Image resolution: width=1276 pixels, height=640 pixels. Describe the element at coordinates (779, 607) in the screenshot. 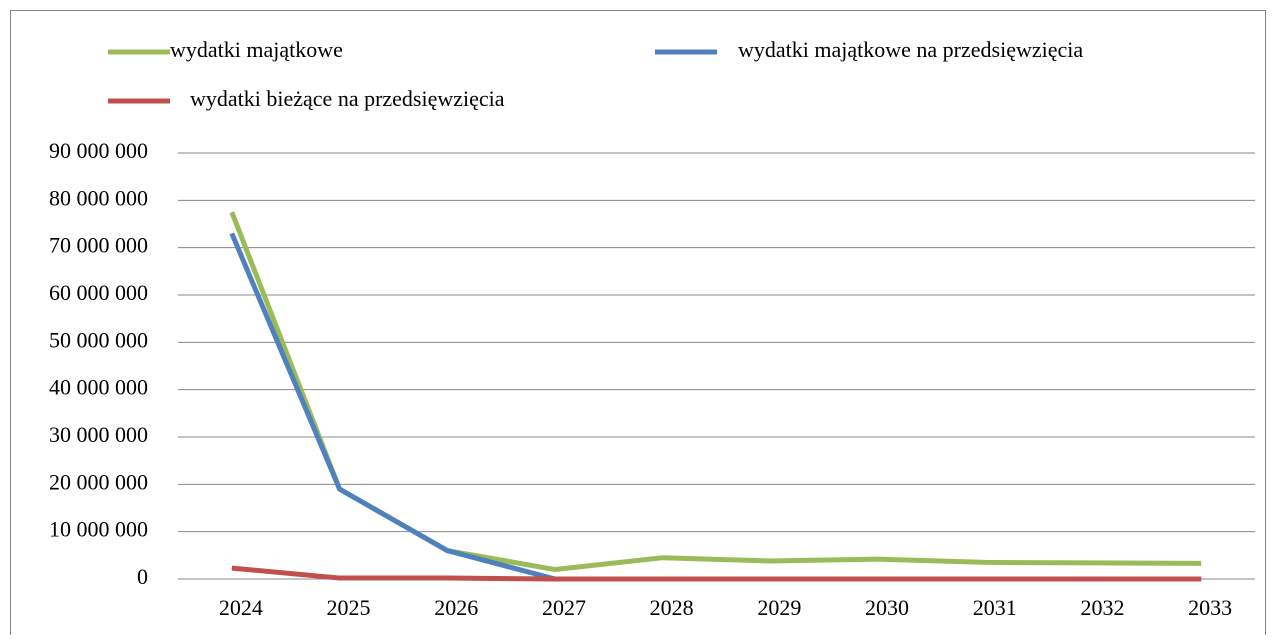

I see `x-tick-label: 2029` at that location.